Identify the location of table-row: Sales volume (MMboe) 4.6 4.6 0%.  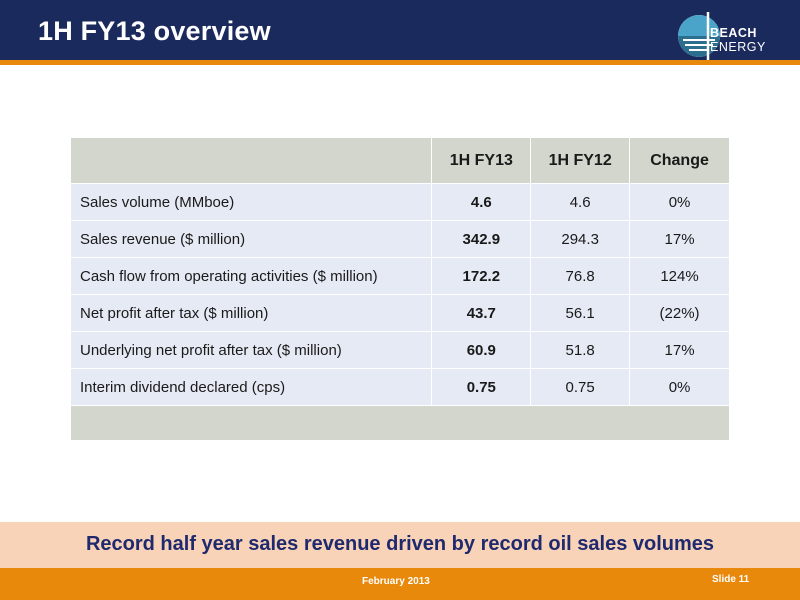
(399, 202).